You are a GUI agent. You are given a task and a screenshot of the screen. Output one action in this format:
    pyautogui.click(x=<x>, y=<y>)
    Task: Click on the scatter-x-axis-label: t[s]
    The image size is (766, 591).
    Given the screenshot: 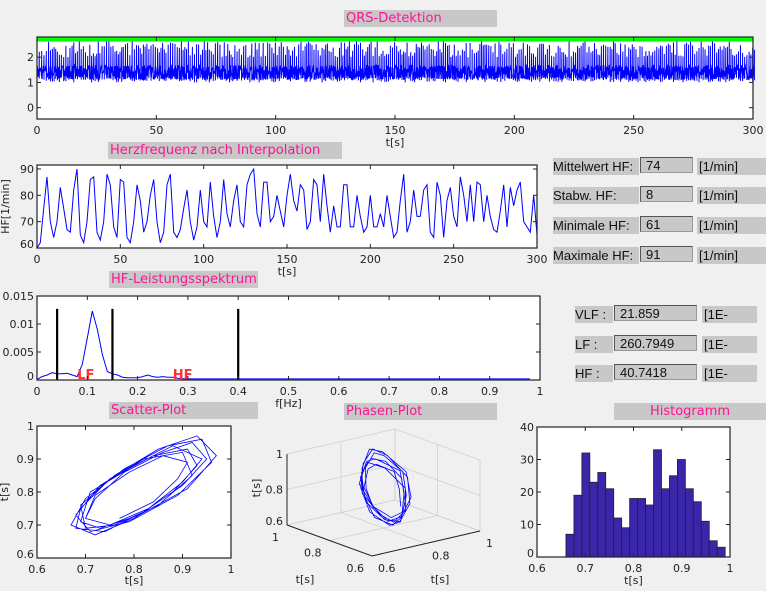 What is the action you would take?
    pyautogui.click(x=134, y=580)
    